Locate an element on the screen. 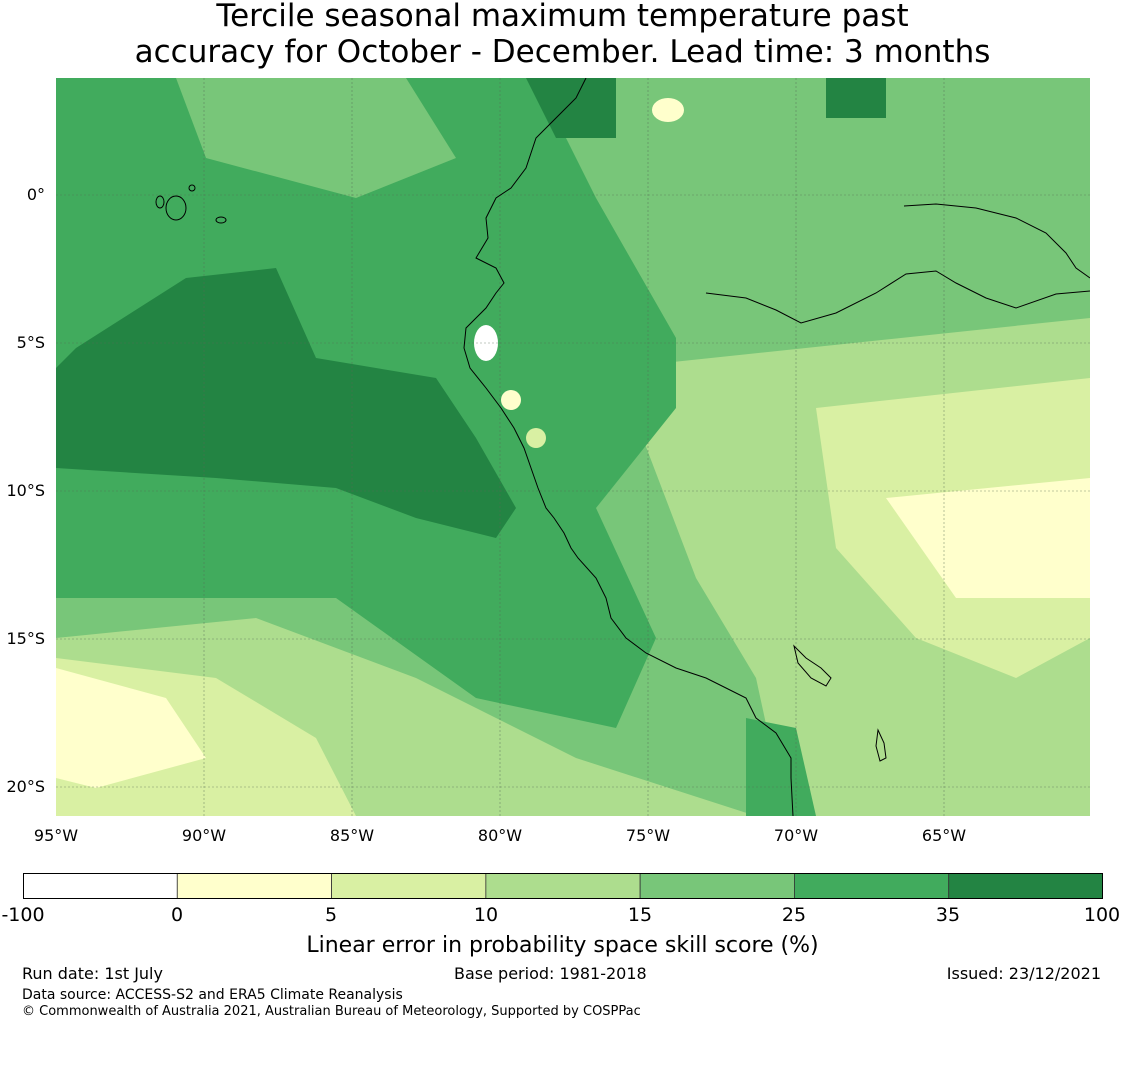 This screenshot has width=1125, height=1065. colorbar-label: 5 is located at coordinates (331, 915).